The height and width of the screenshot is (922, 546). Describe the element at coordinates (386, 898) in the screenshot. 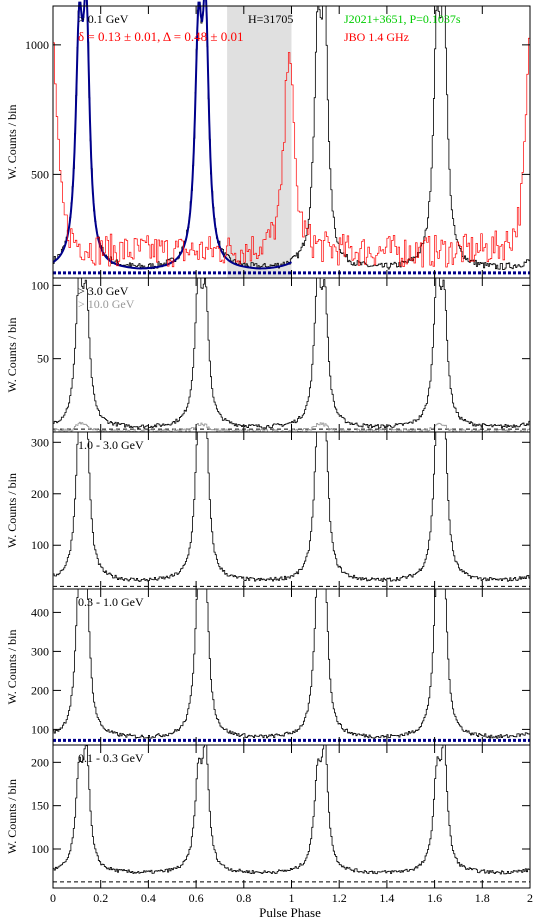

I see `x-tick-label: 1.4` at that location.